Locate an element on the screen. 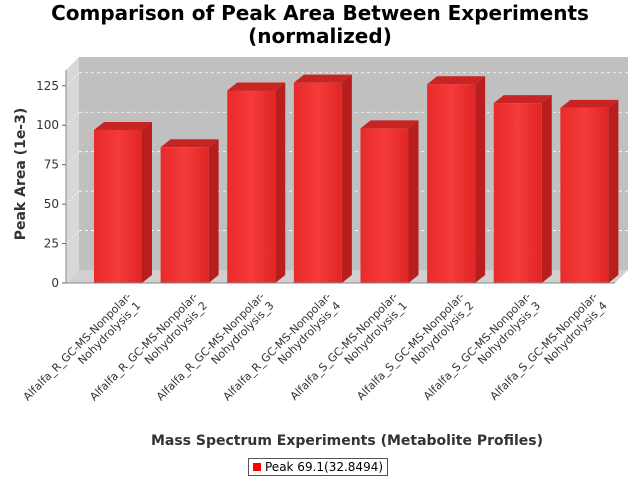 Image resolution: width=640 pixels, height=480 pixels. y-tick-label: 100 is located at coordinates (47, 125).